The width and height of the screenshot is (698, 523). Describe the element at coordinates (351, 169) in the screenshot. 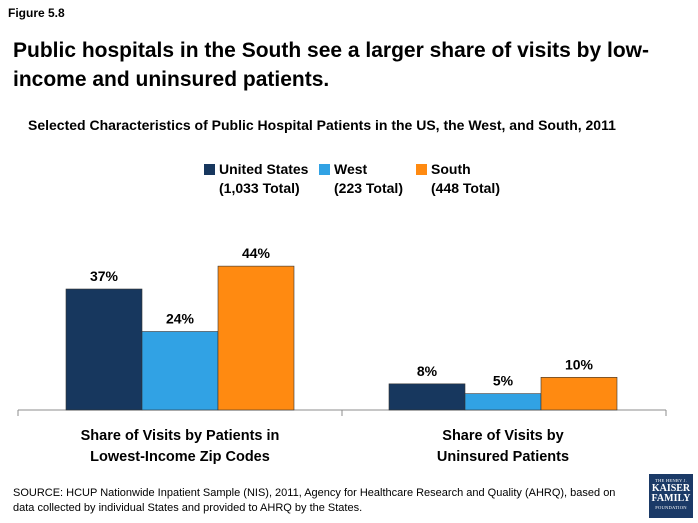

I see `legend-label-west: West` at that location.